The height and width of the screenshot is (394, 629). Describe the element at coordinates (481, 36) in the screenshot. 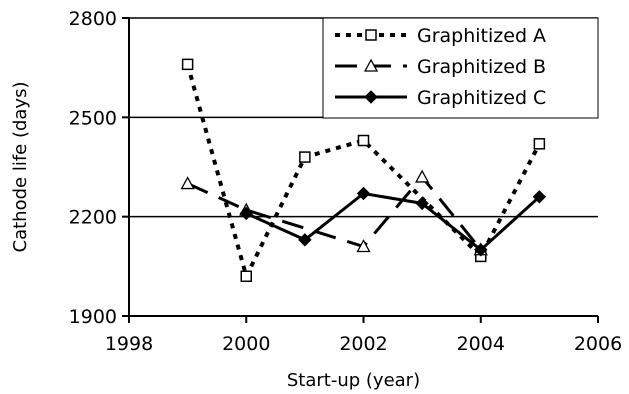

I see `legend-label-0: Graphitized A` at that location.